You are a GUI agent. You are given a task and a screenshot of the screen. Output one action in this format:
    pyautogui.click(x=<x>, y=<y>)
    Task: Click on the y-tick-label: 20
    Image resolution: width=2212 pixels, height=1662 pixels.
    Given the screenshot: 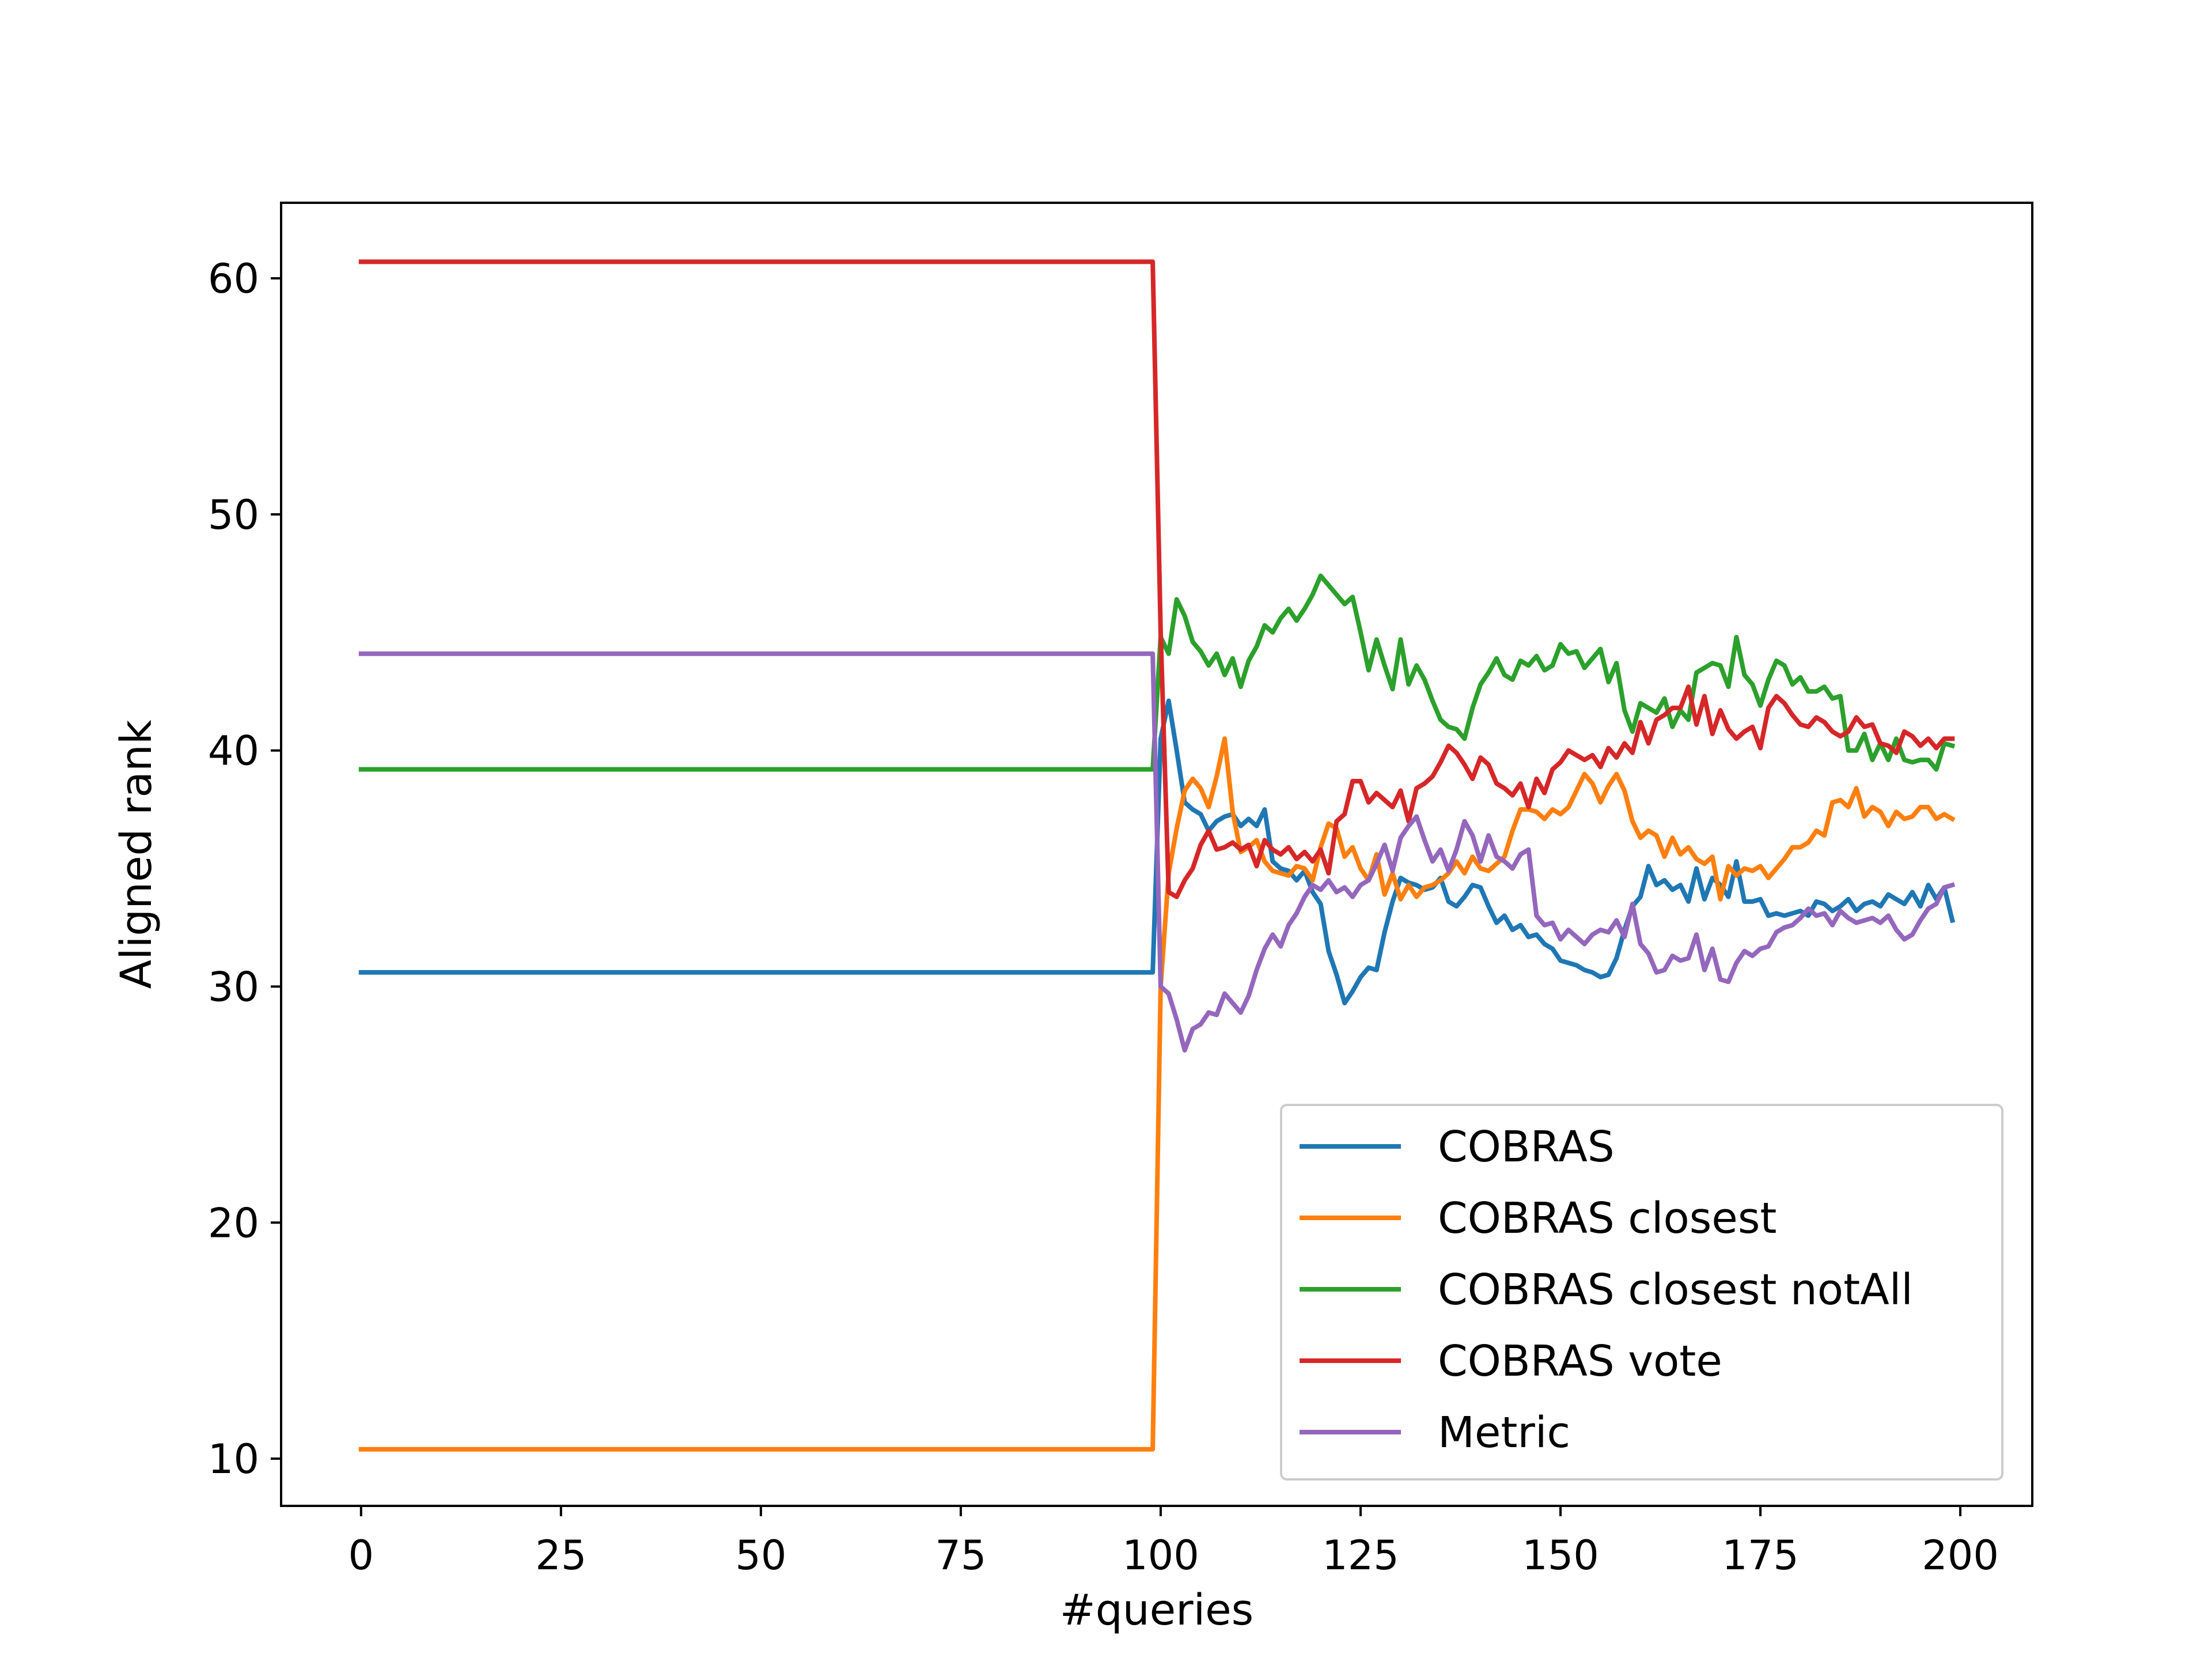 What is the action you would take?
    pyautogui.click(x=233, y=1223)
    